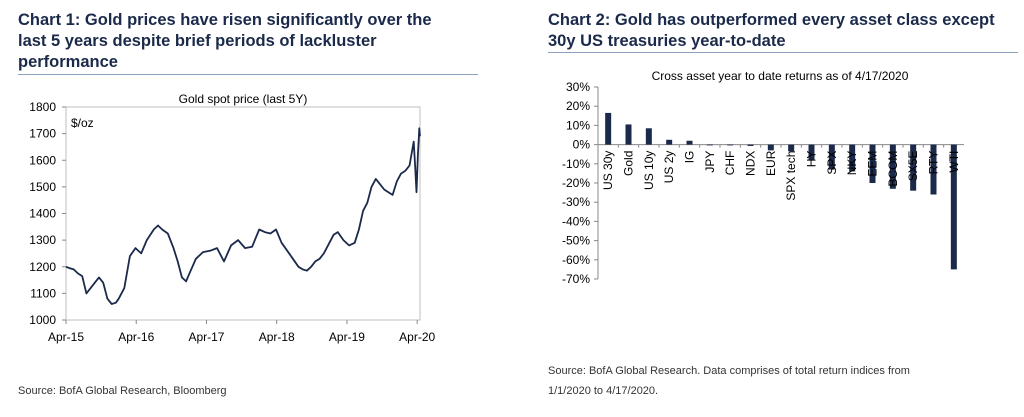 The width and height of the screenshot is (1024, 417). What do you see at coordinates (66, 337) in the screenshot?
I see `chart1-x-tick-label: Apr-15` at bounding box center [66, 337].